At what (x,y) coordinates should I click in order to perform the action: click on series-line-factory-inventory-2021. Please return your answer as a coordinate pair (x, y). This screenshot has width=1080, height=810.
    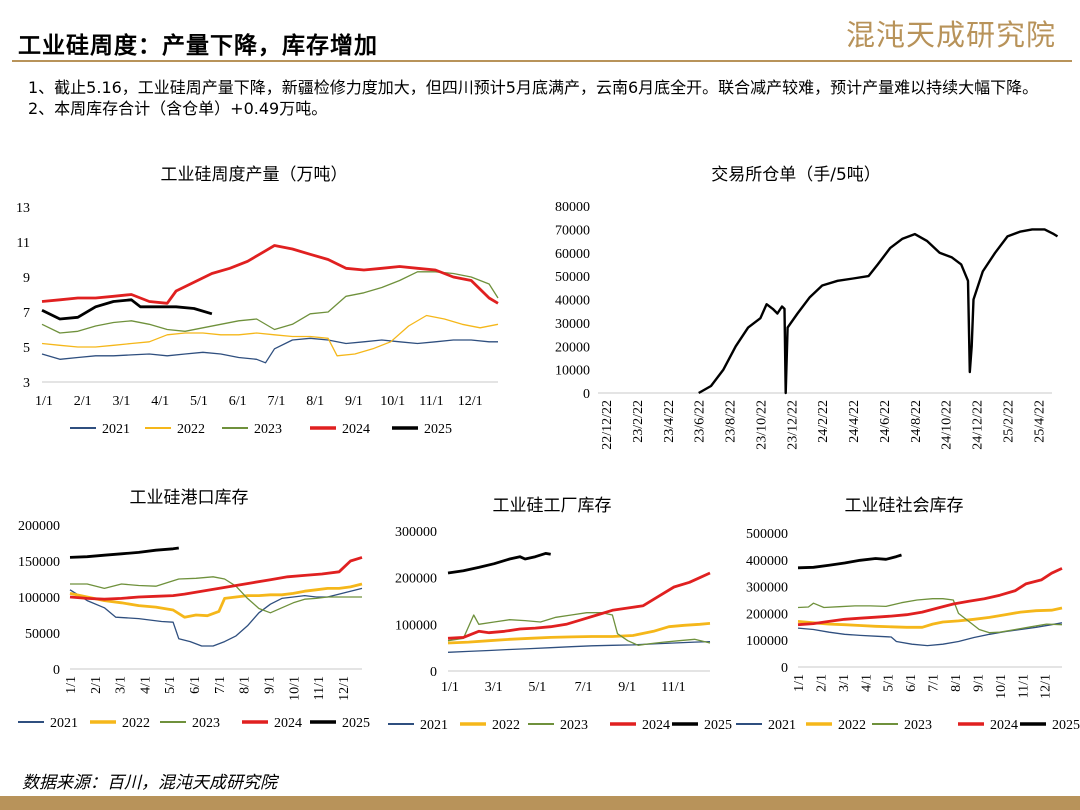
    Looking at the image, I should click on (579, 646).